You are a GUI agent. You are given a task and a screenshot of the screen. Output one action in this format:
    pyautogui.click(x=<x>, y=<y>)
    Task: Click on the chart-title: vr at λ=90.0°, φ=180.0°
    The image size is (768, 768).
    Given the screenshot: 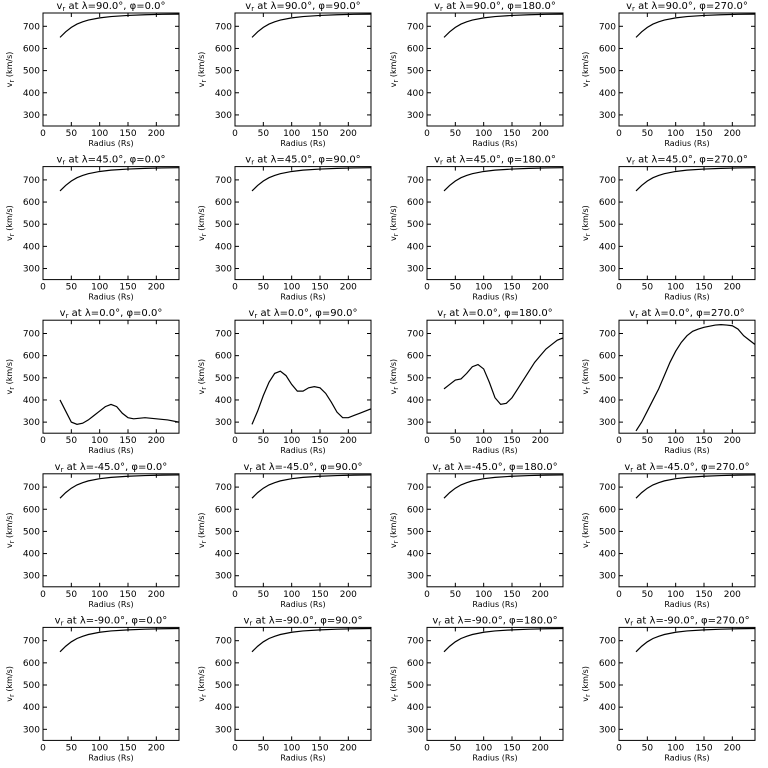 What is the action you would take?
    pyautogui.click(x=495, y=7)
    